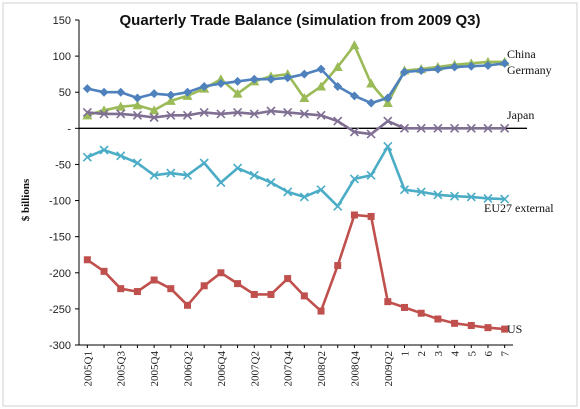 The height and width of the screenshot is (409, 580). What do you see at coordinates (60, 346) in the screenshot?
I see `y-tick-label: -300` at bounding box center [60, 346].